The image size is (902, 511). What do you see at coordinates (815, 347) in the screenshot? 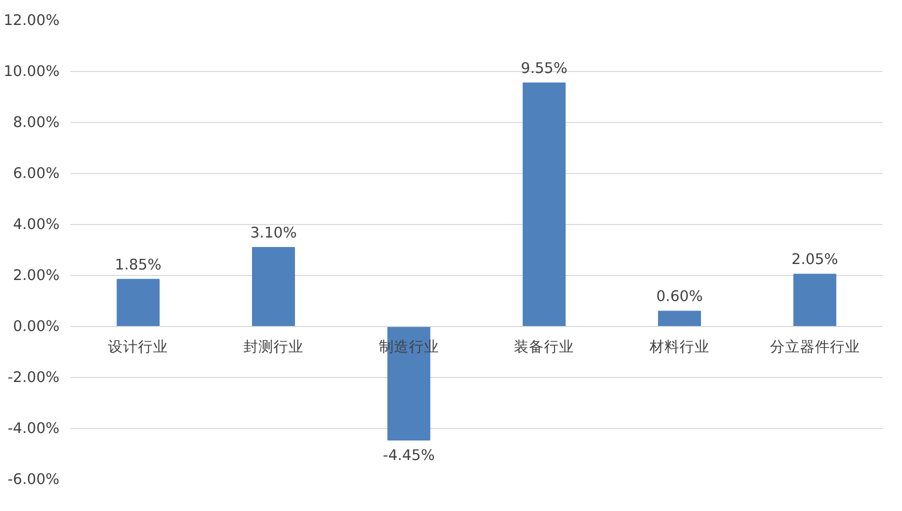
I see `x-tick-label: 分立器件行业` at bounding box center [815, 347].